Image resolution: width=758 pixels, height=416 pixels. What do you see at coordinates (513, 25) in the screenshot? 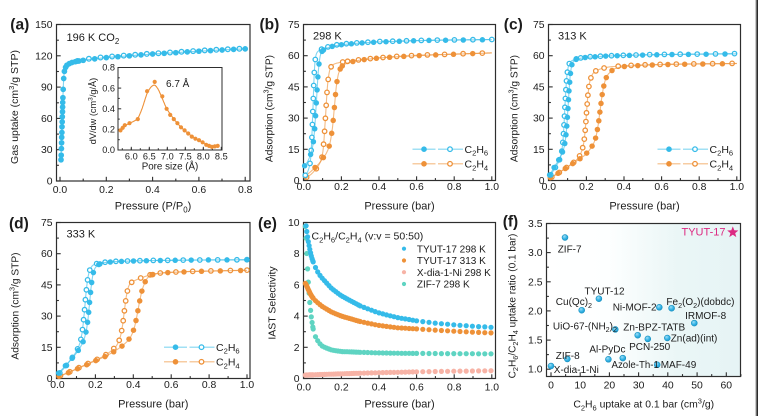
I see `svg-text: (c)` at bounding box center [513, 25].